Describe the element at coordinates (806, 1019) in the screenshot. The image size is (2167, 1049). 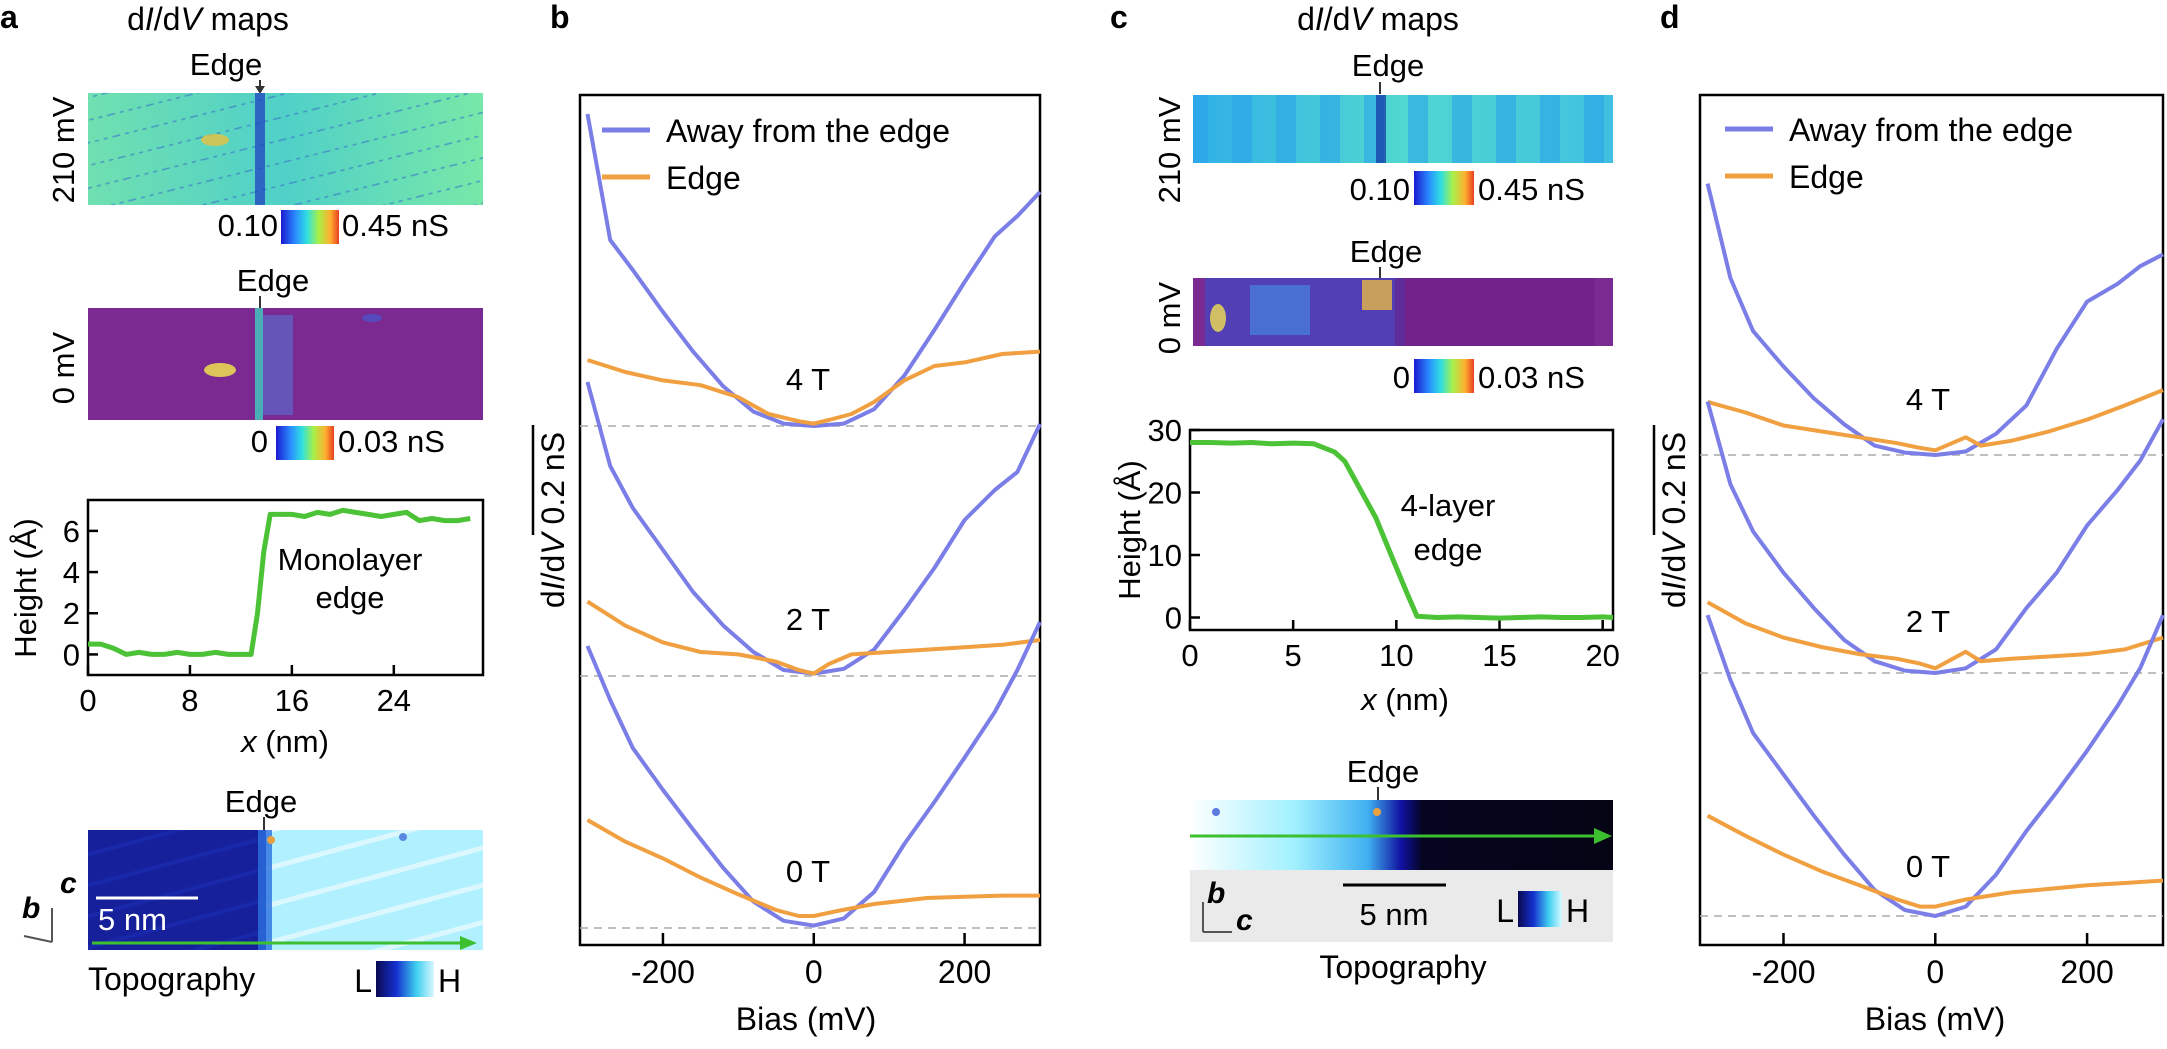
I see `spectra-xlabel-b: Bias (mV)` at that location.